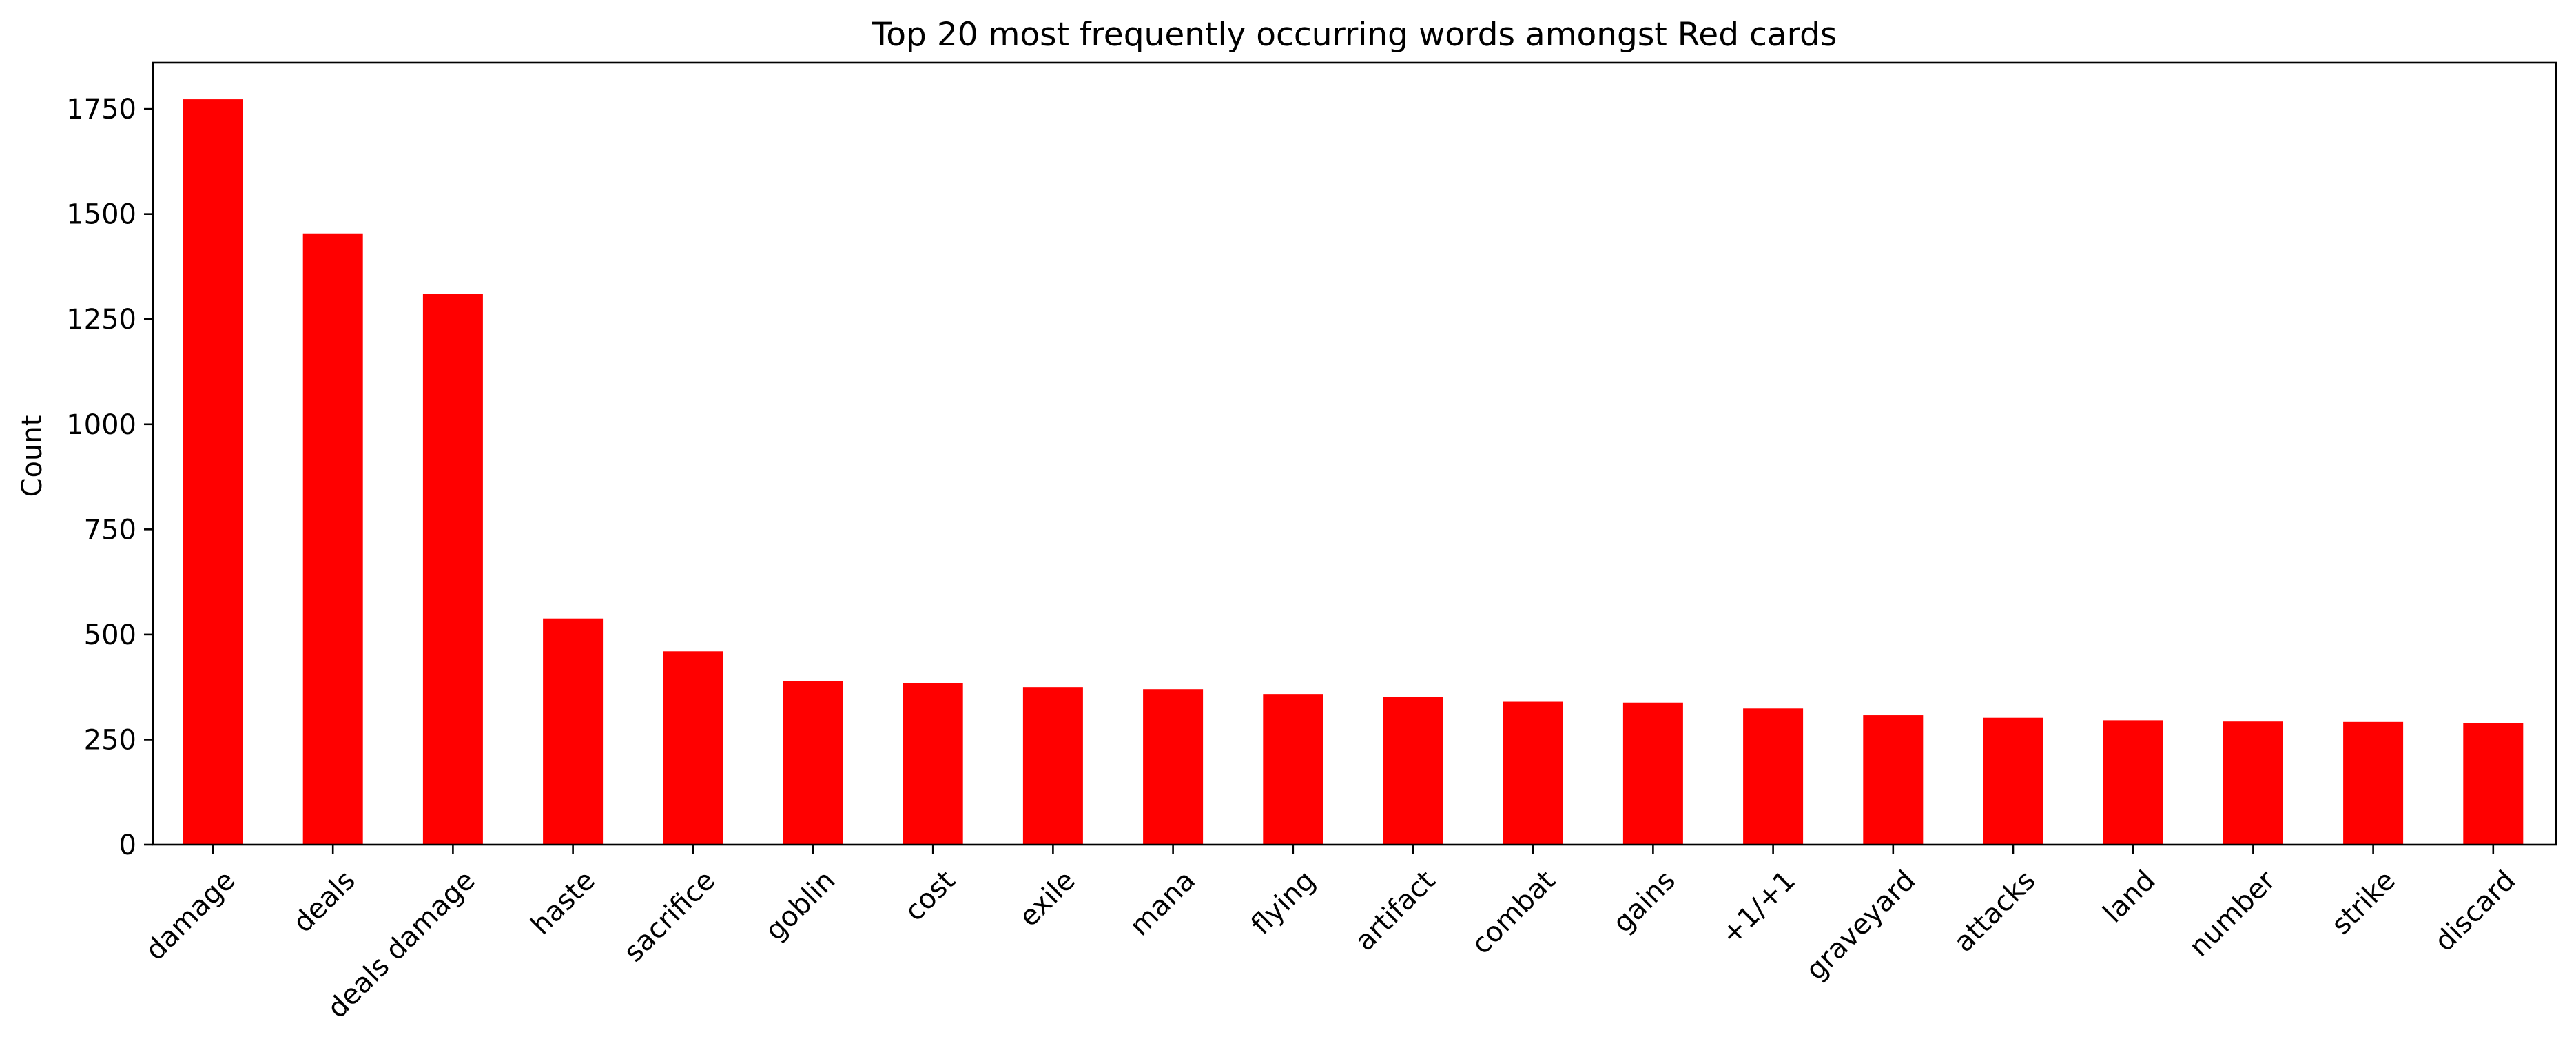 The height and width of the screenshot is (1050, 2576). Describe the element at coordinates (110, 635) in the screenshot. I see `y-tick-label: 500` at that location.